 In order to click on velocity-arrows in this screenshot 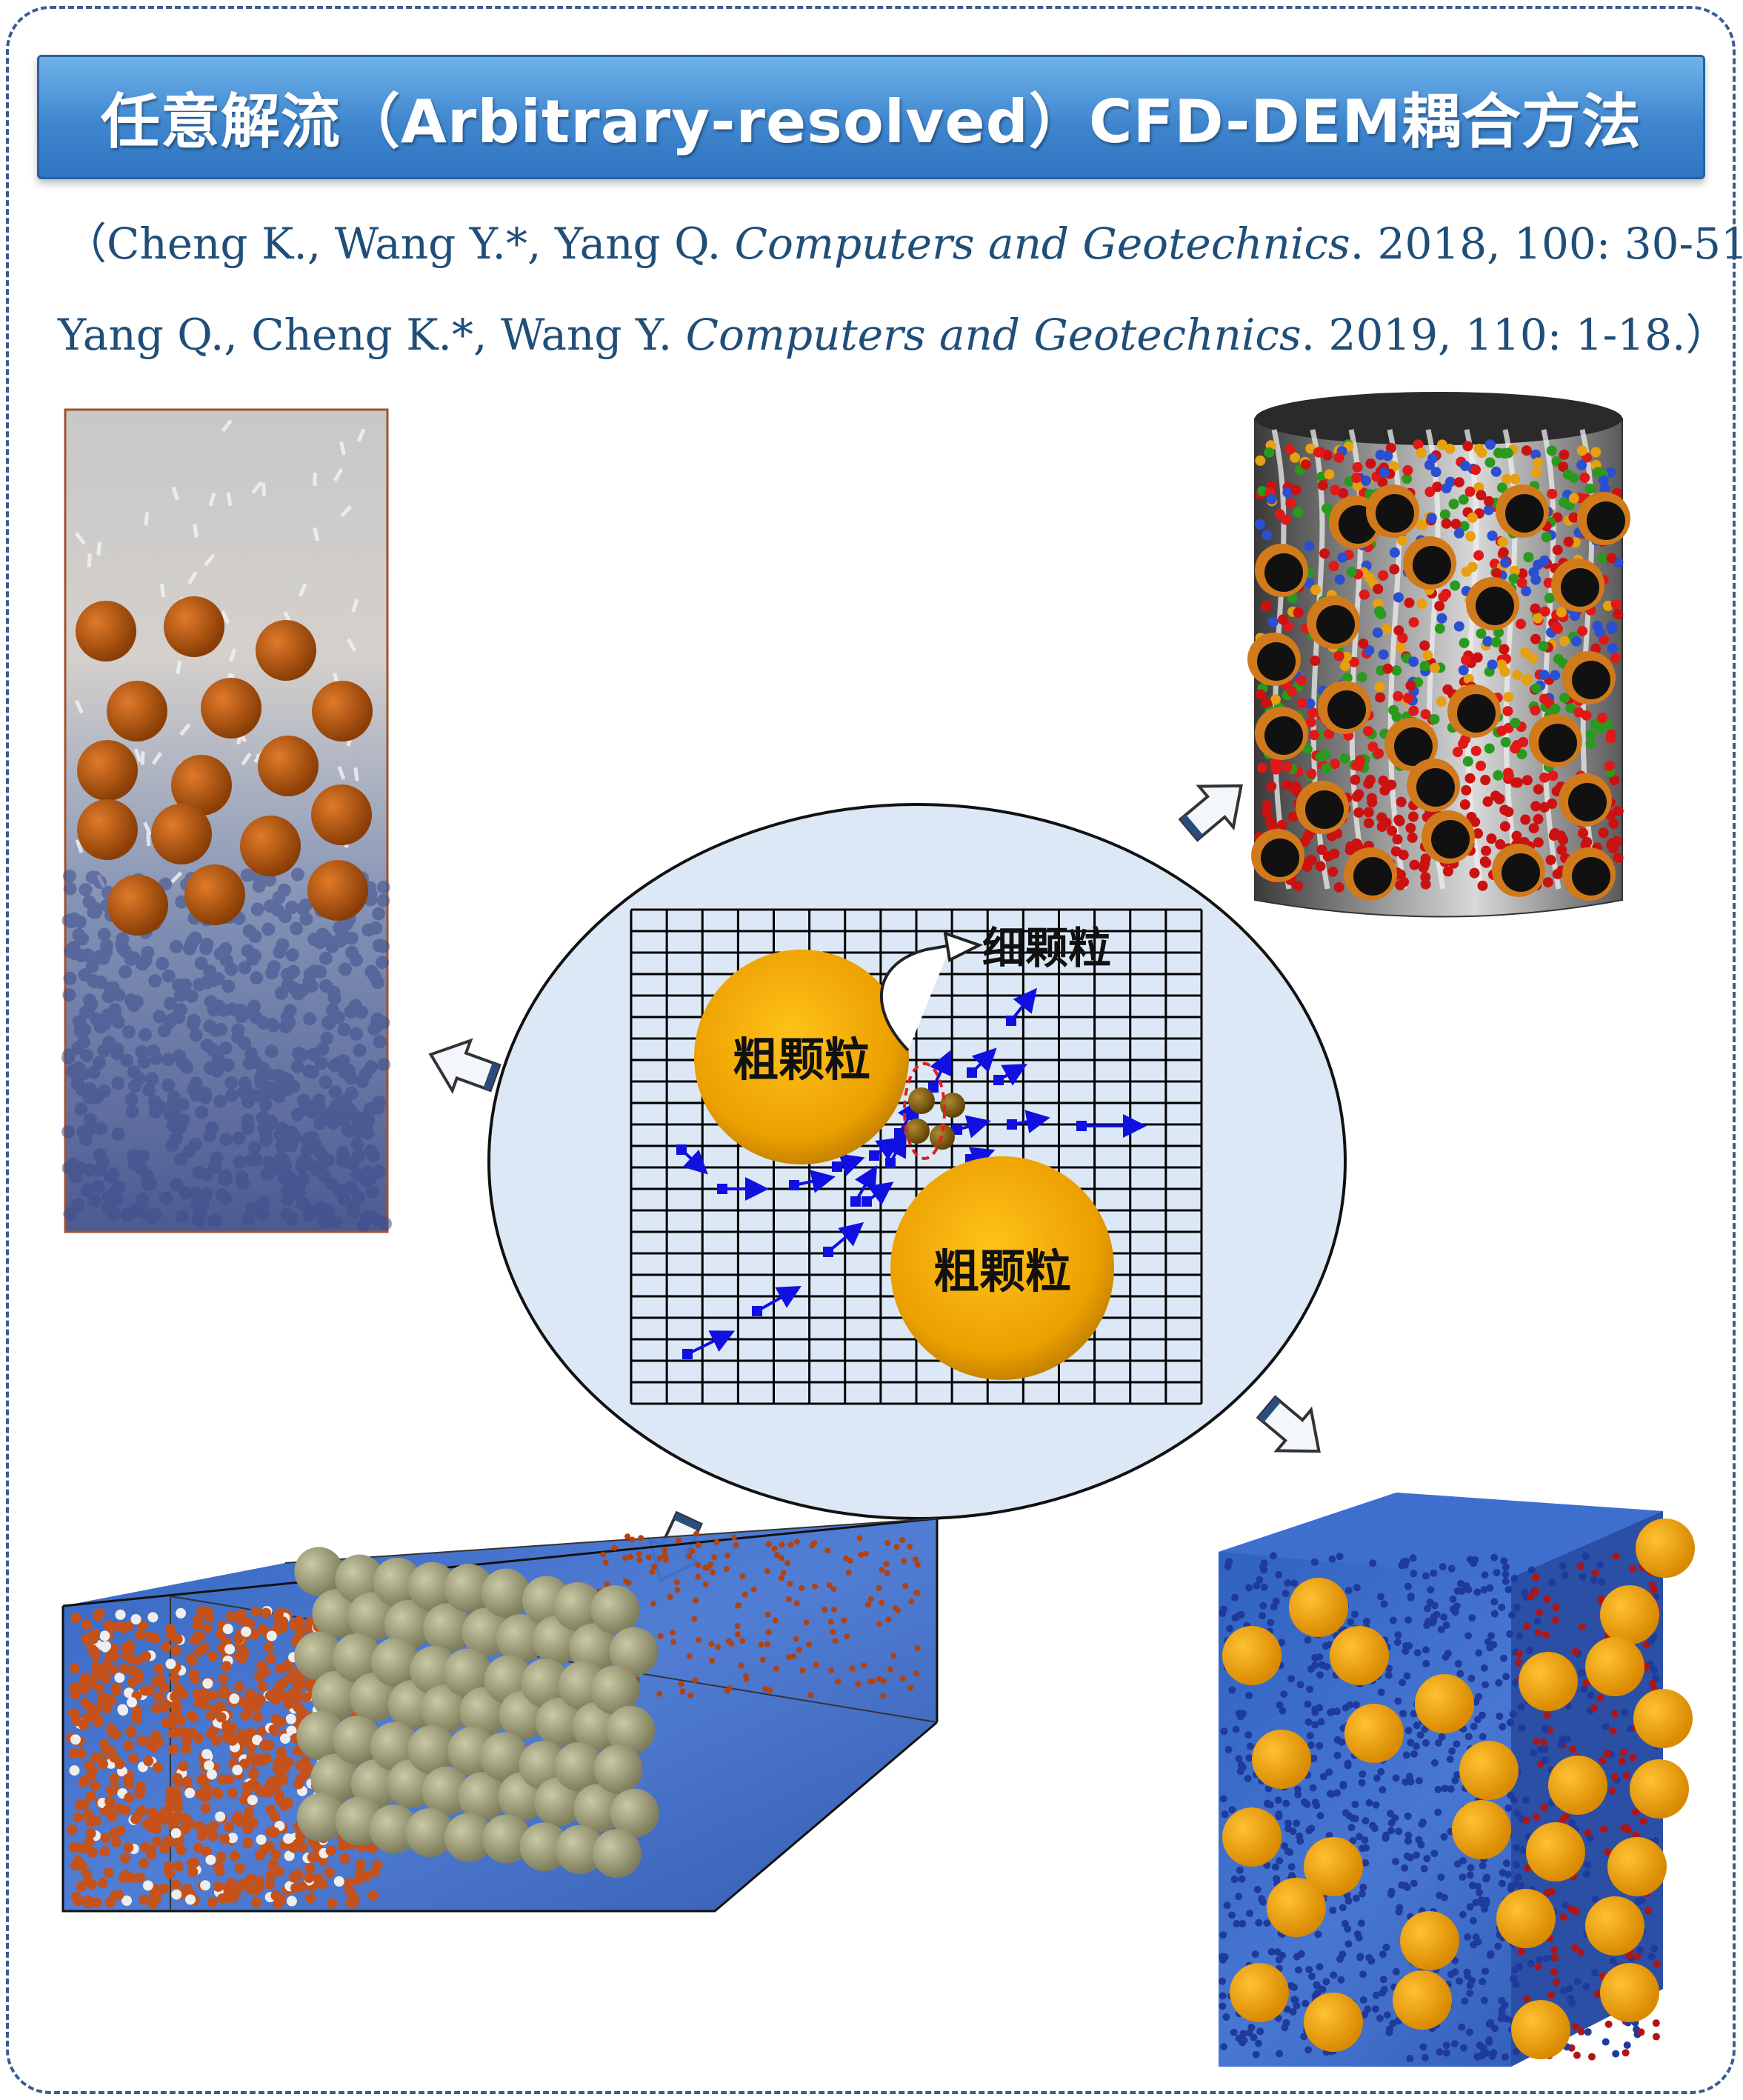, I will do `click(911, 1173)`.